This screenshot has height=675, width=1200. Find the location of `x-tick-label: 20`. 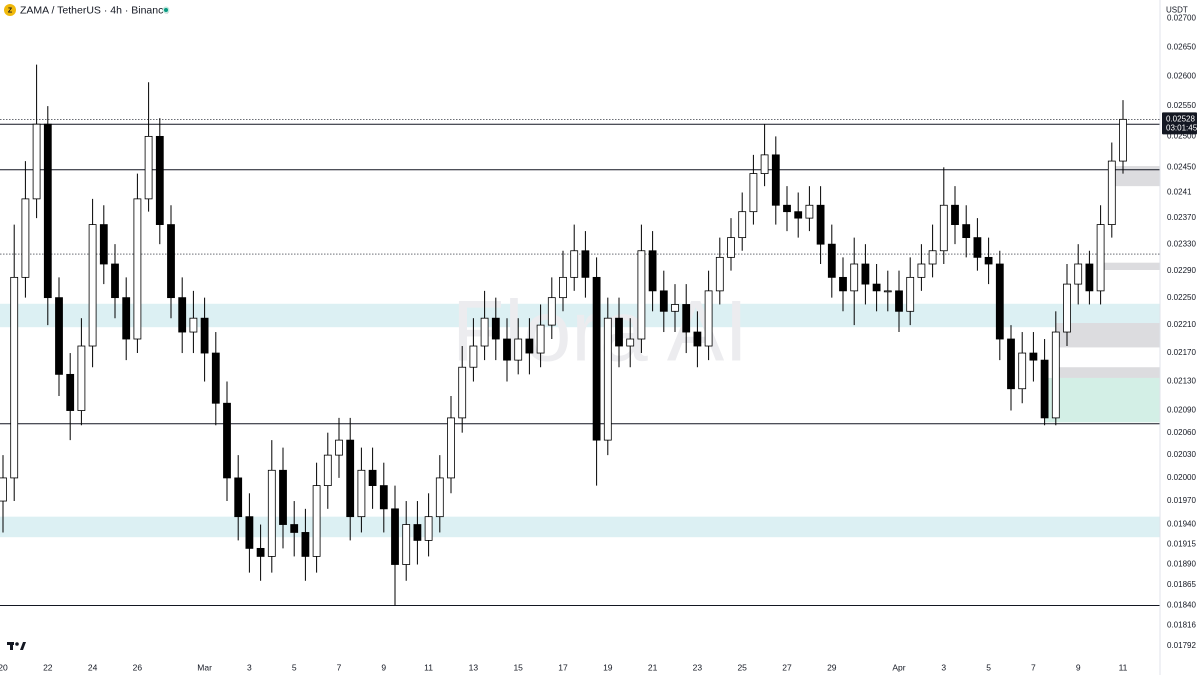

x-tick-label: 20 is located at coordinates (4, 667).